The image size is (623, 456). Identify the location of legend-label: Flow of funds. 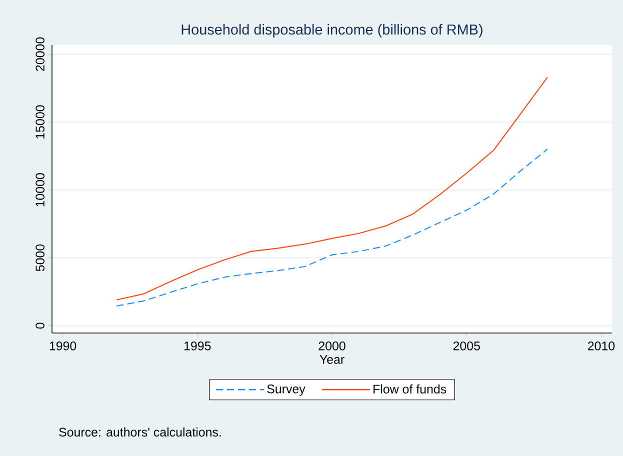
(410, 389).